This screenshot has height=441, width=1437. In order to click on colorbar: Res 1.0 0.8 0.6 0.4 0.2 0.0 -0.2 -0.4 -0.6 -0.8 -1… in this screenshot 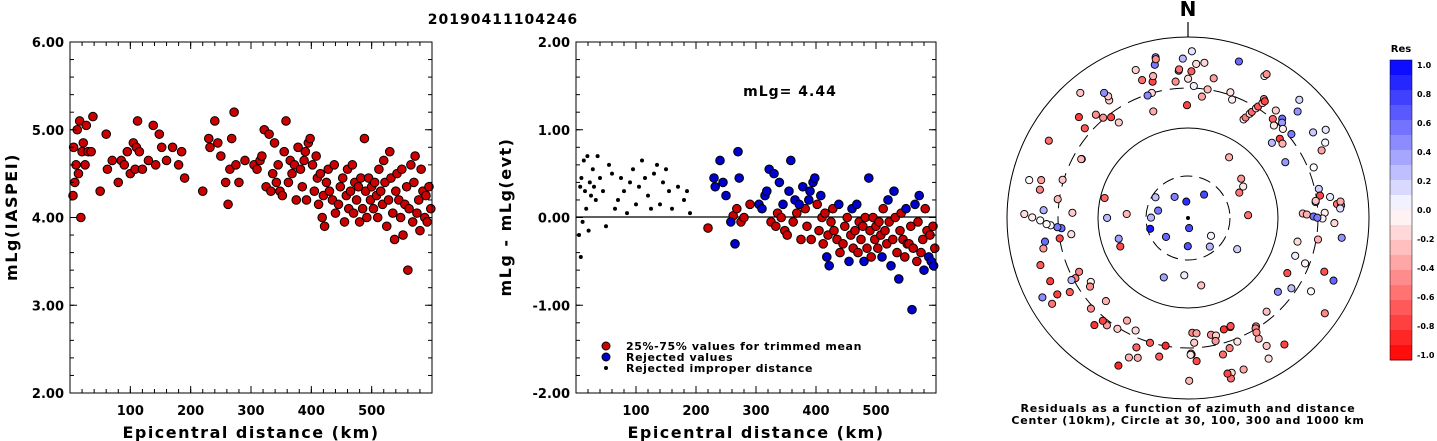, I will do `click(1412, 202)`.